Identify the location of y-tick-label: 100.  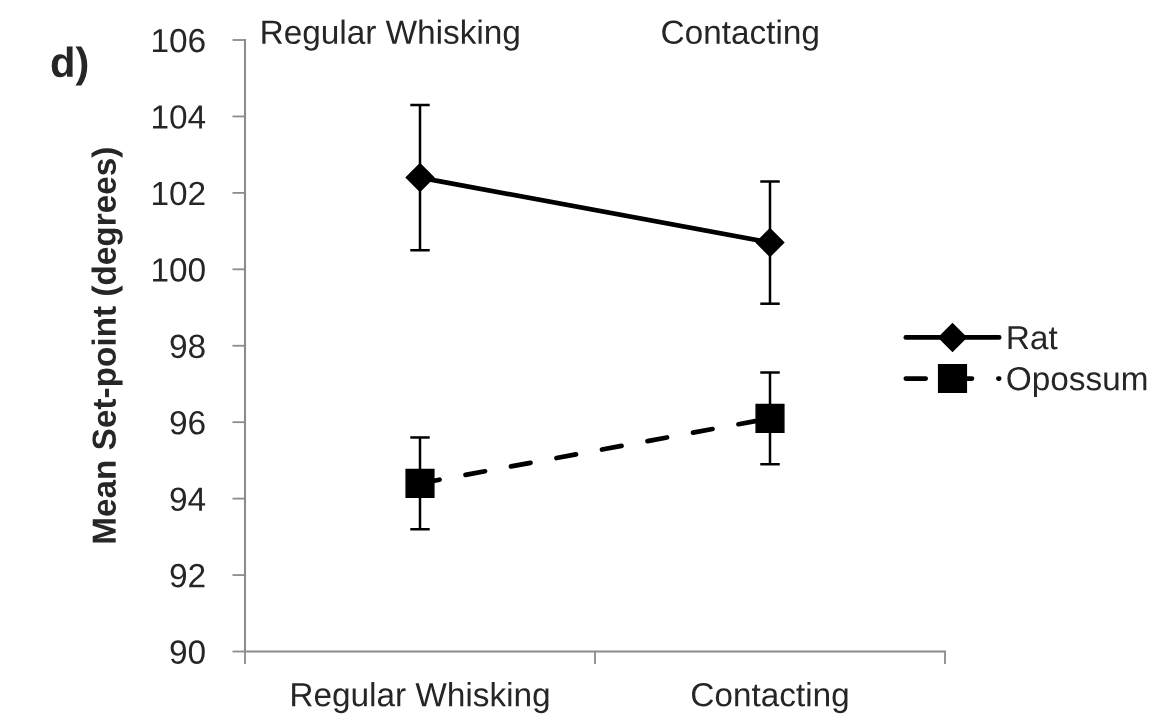
(179, 270).